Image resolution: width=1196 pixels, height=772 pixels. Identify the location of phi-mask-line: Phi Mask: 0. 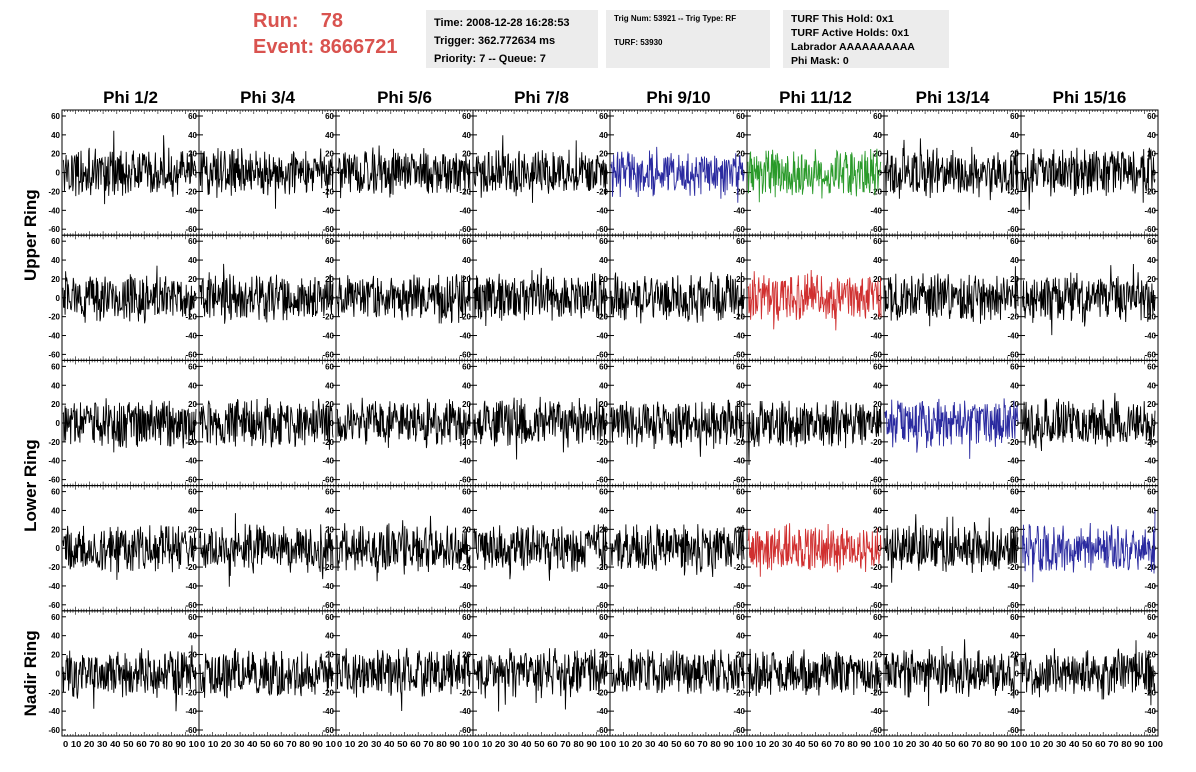
(820, 61).